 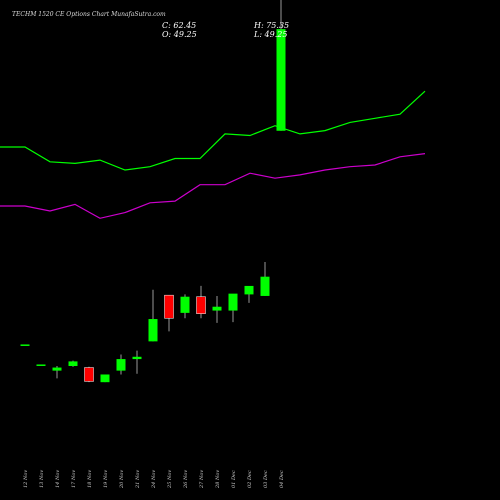 What do you see at coordinates (186, 479) in the screenshot?
I see `x-tick-label: 26 Nov` at bounding box center [186, 479].